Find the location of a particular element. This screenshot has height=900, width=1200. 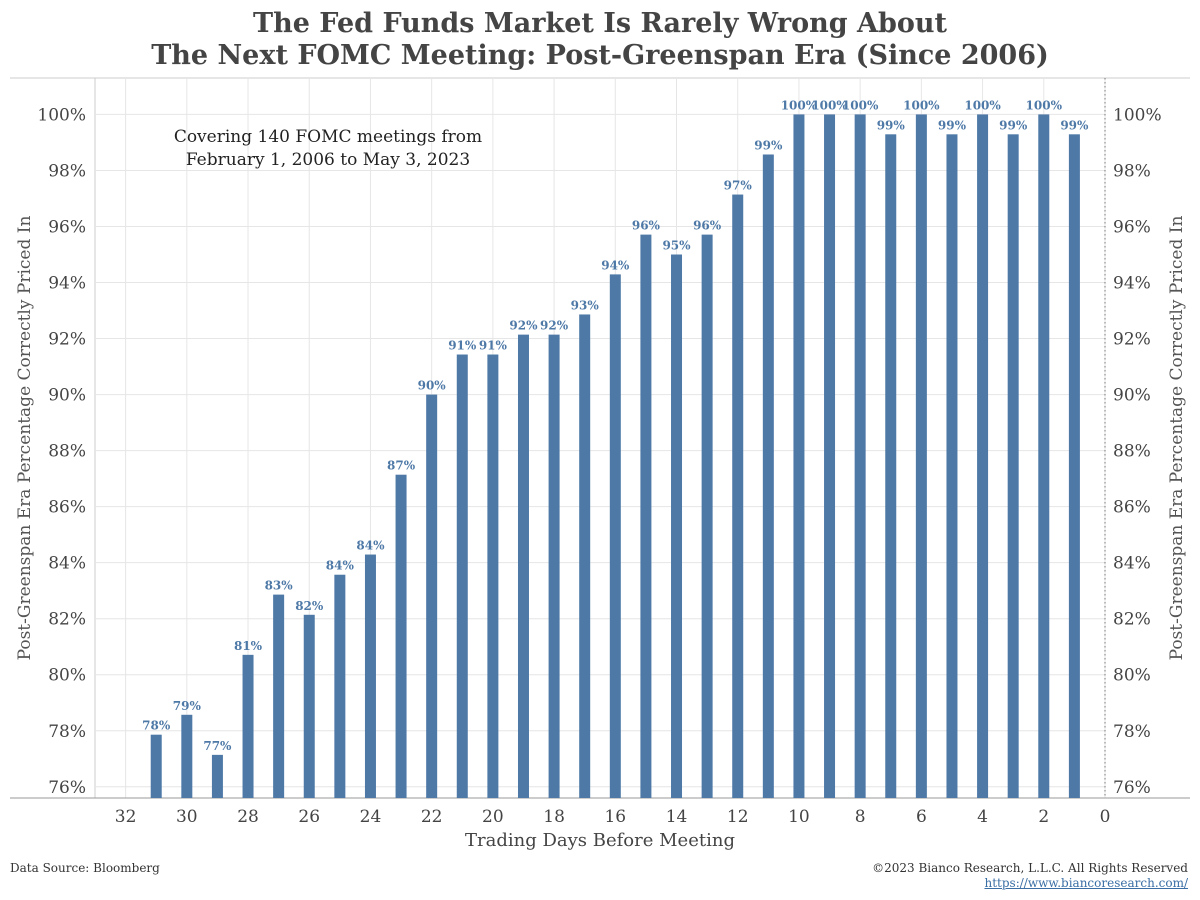

data-source: Data Source: Bloomberg is located at coordinates (85, 868).